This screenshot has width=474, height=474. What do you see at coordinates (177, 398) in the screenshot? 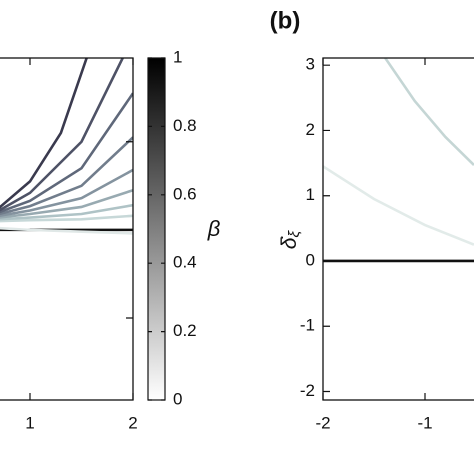
I see `colorbar-tick-label: 0` at bounding box center [177, 398].